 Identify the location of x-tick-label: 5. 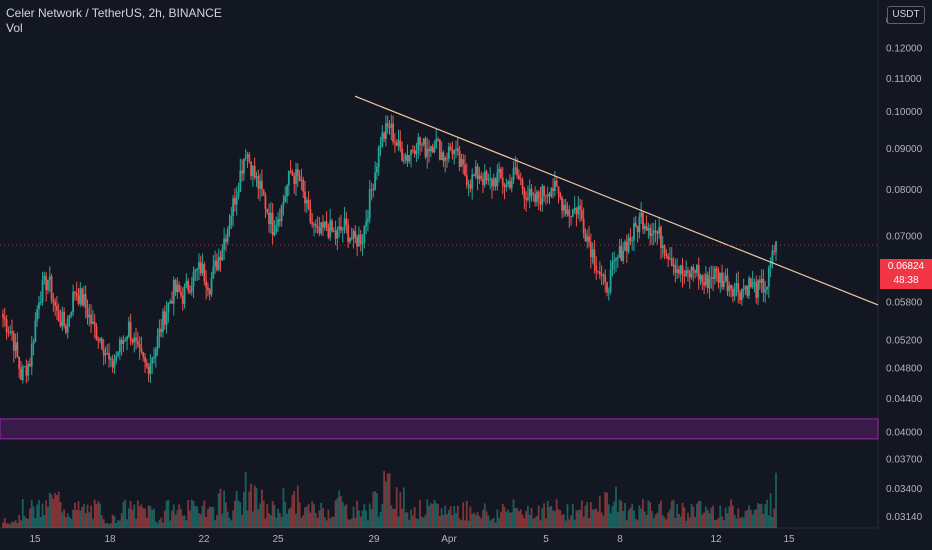
(546, 539).